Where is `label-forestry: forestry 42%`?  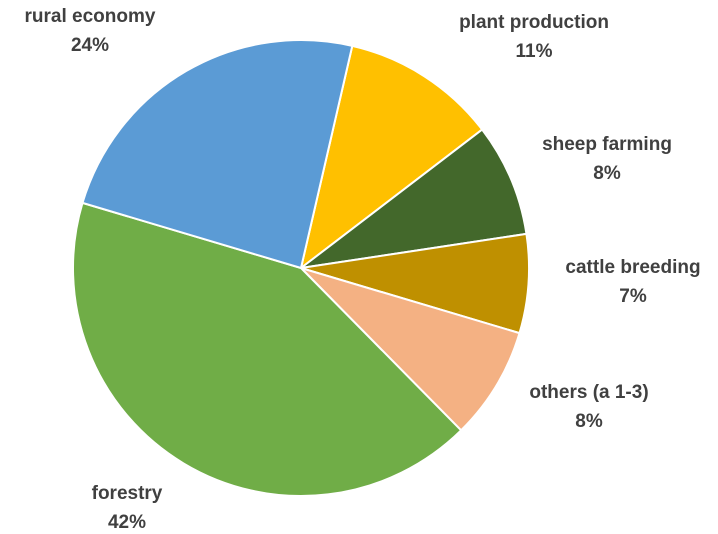
label-forestry: forestry 42% is located at coordinates (127, 508).